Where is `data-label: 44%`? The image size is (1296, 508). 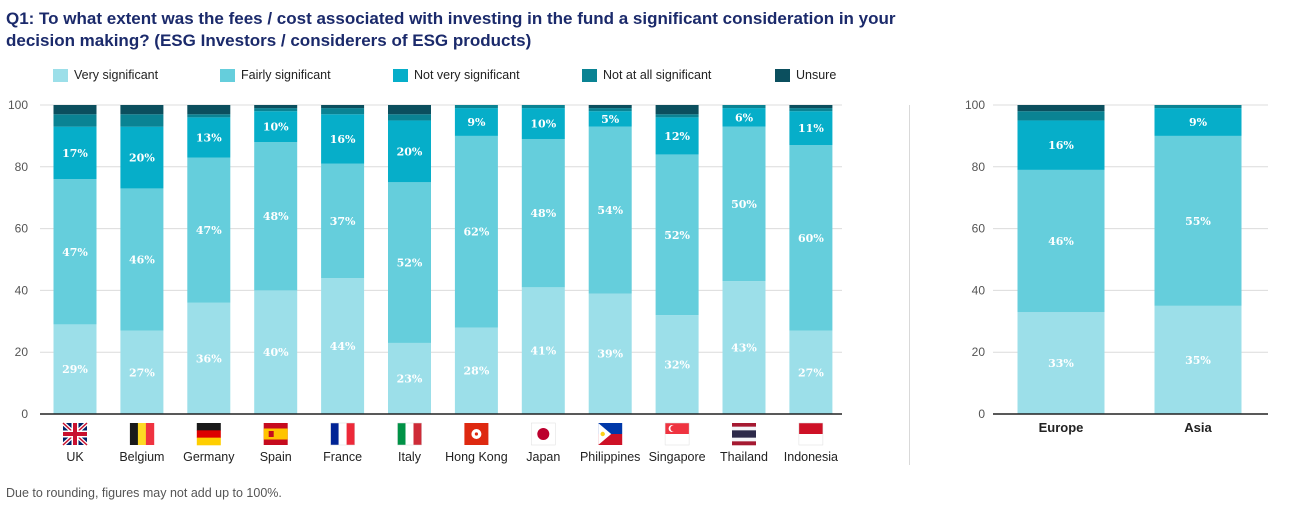
data-label: 44% is located at coordinates (343, 346).